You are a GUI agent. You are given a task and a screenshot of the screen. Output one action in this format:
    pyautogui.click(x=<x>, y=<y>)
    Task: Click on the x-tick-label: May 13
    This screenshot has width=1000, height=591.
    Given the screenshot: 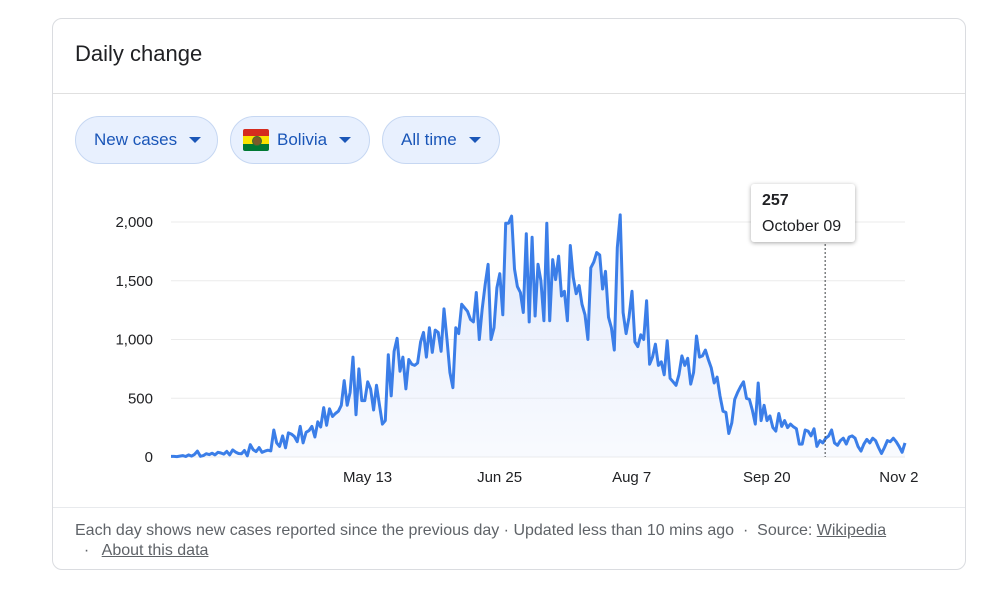 What is the action you would take?
    pyautogui.click(x=367, y=477)
    